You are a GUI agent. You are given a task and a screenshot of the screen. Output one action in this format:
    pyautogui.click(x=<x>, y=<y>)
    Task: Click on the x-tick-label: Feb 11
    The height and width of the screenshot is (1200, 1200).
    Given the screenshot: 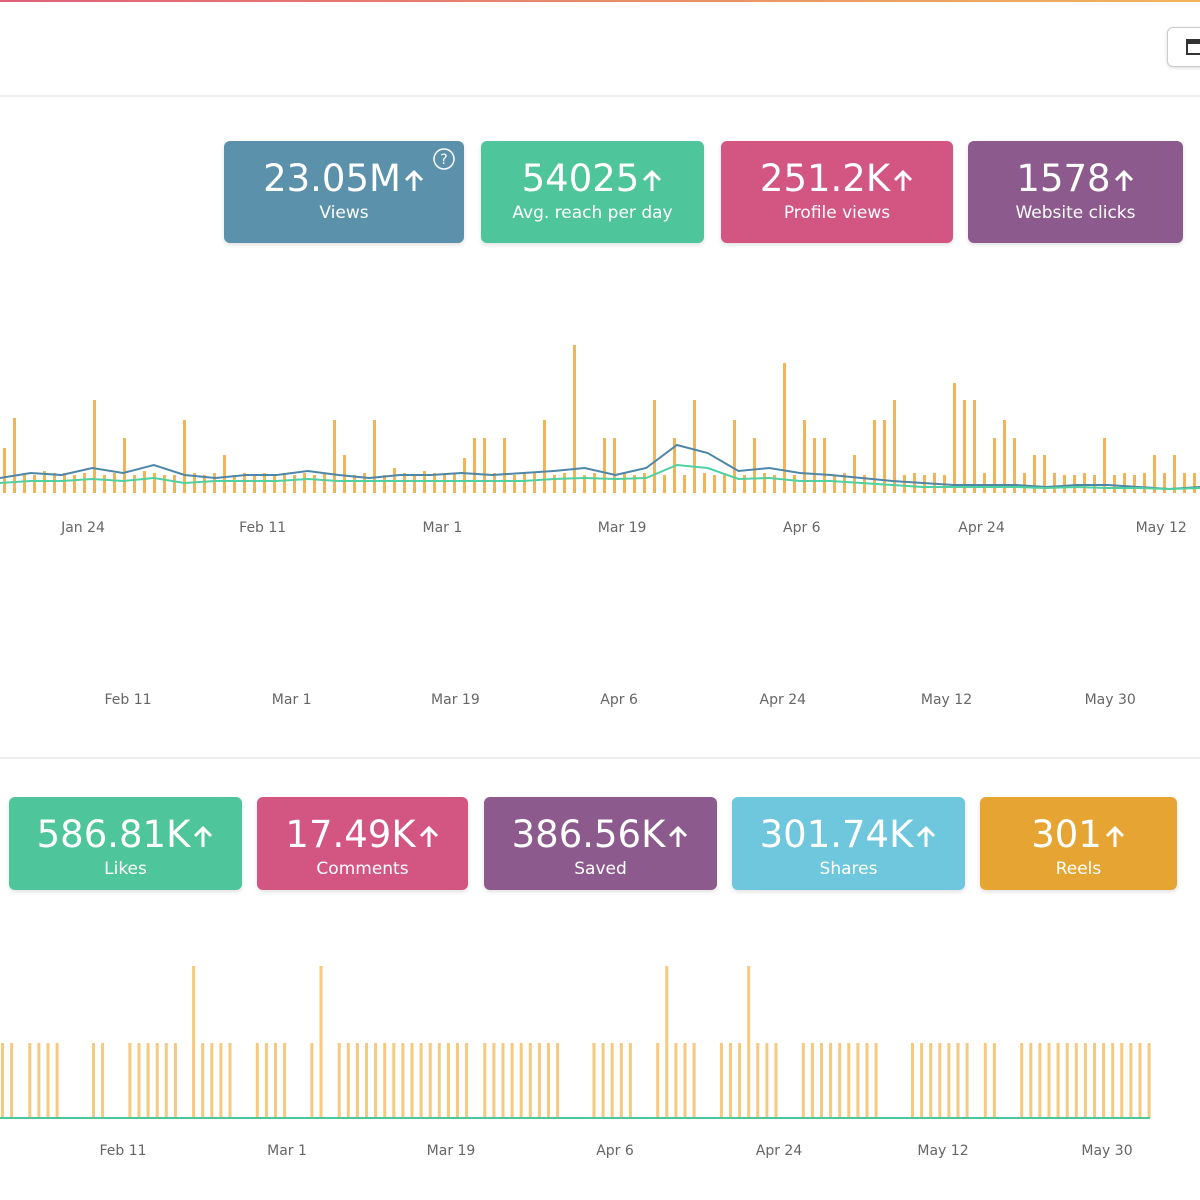 What is the action you would take?
    pyautogui.click(x=262, y=528)
    